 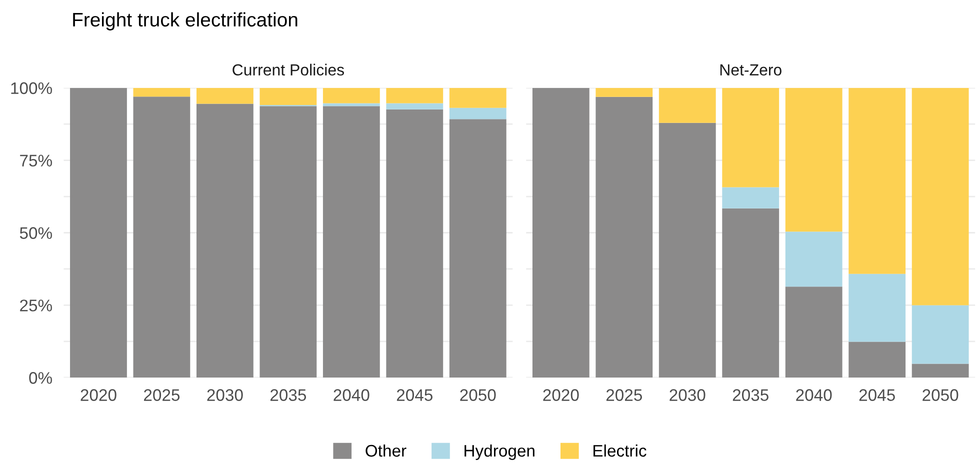 What do you see at coordinates (386, 450) in the screenshot?
I see `legend-label: Other` at bounding box center [386, 450].